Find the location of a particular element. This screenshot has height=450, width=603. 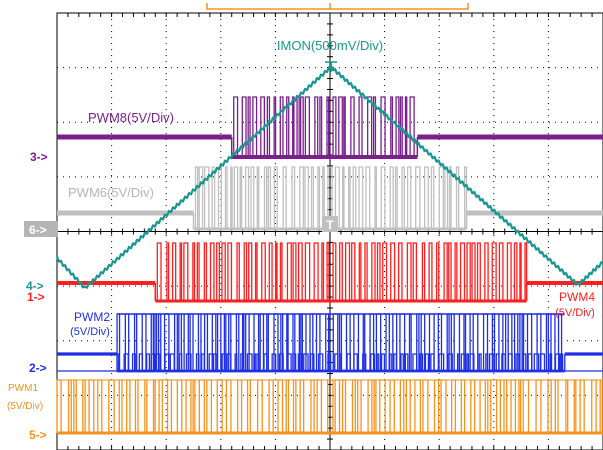

pwm6-marker: 6-> is located at coordinates (38, 230).